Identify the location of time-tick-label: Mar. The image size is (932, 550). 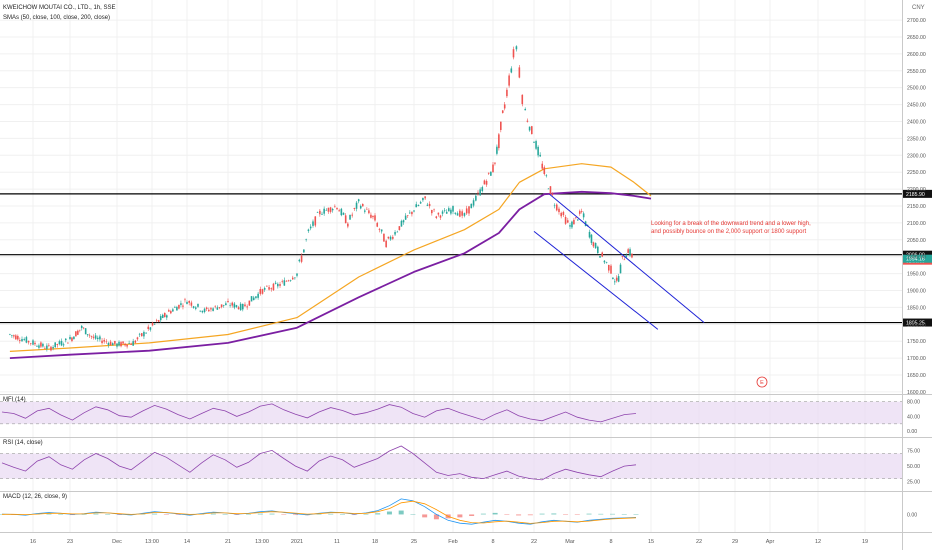
(570, 542).